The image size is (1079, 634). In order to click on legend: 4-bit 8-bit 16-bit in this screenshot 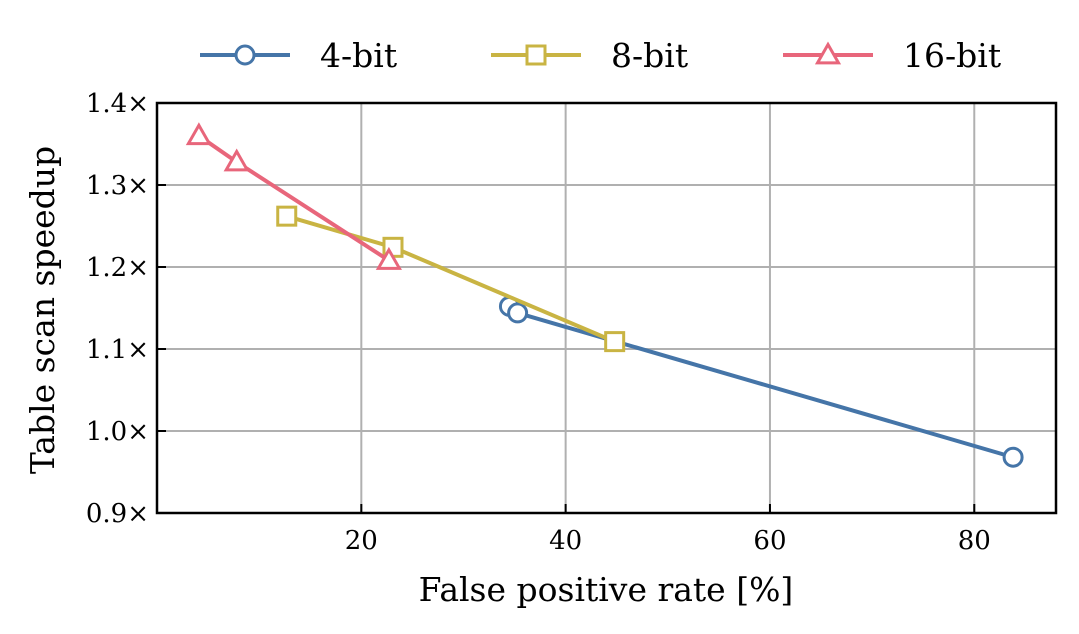, I will do `click(600, 55)`.